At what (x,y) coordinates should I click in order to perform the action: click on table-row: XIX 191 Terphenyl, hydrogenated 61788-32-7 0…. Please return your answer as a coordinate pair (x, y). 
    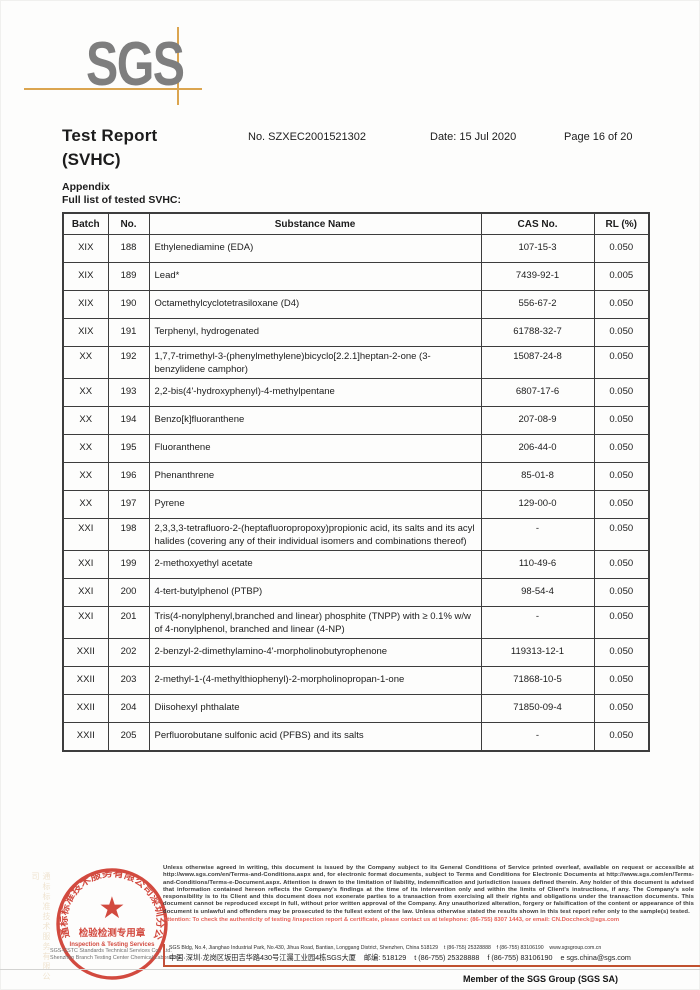
    Looking at the image, I should click on (356, 332).